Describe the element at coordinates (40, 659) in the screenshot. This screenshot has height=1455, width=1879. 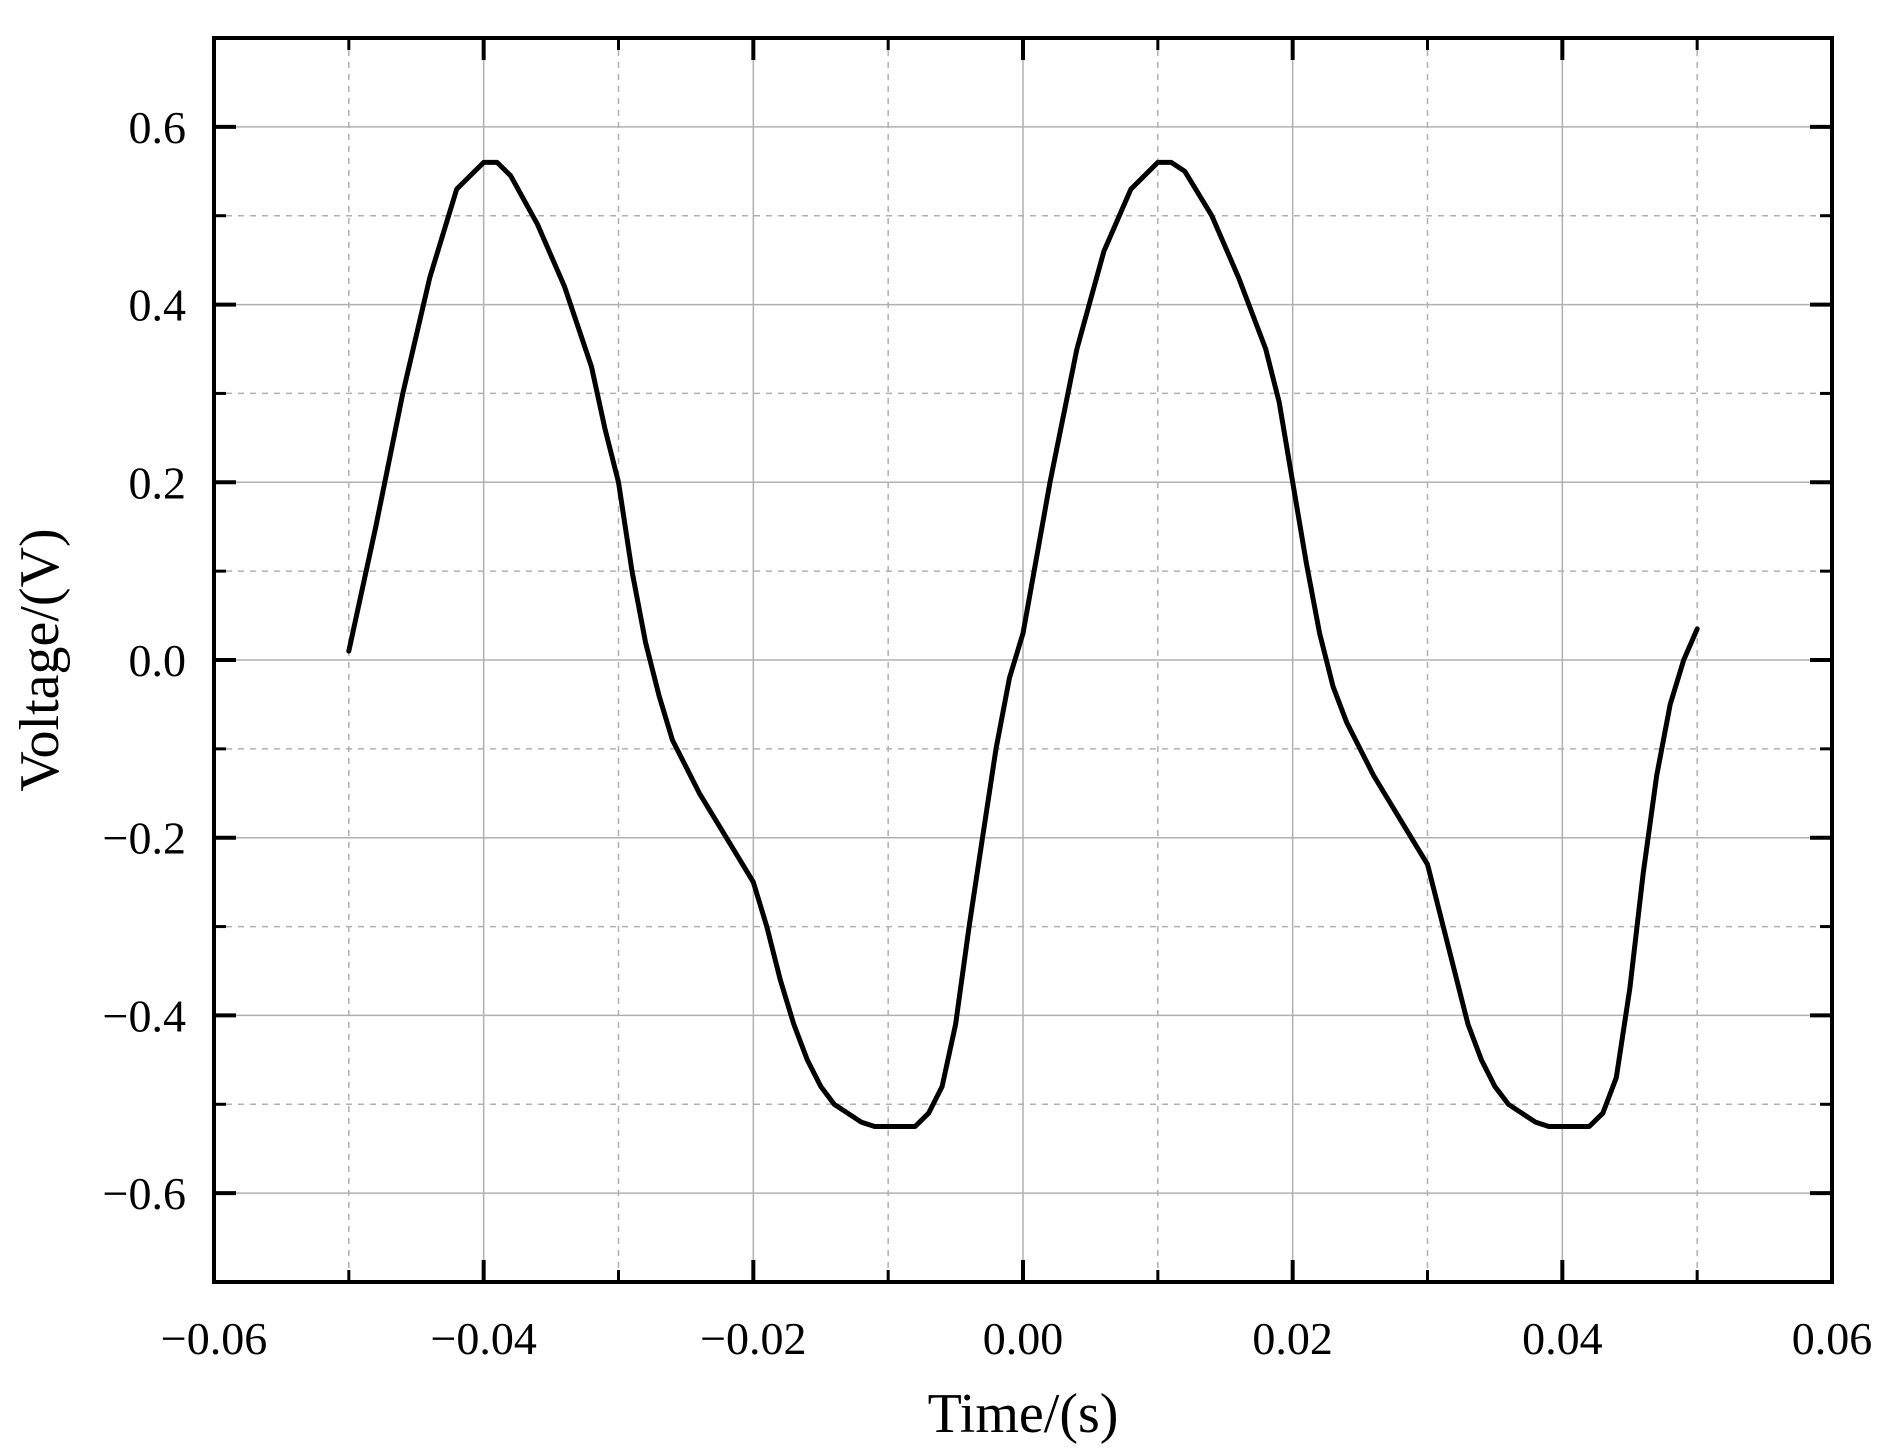
I see `y-axis-label: Voltage/(V)` at that location.